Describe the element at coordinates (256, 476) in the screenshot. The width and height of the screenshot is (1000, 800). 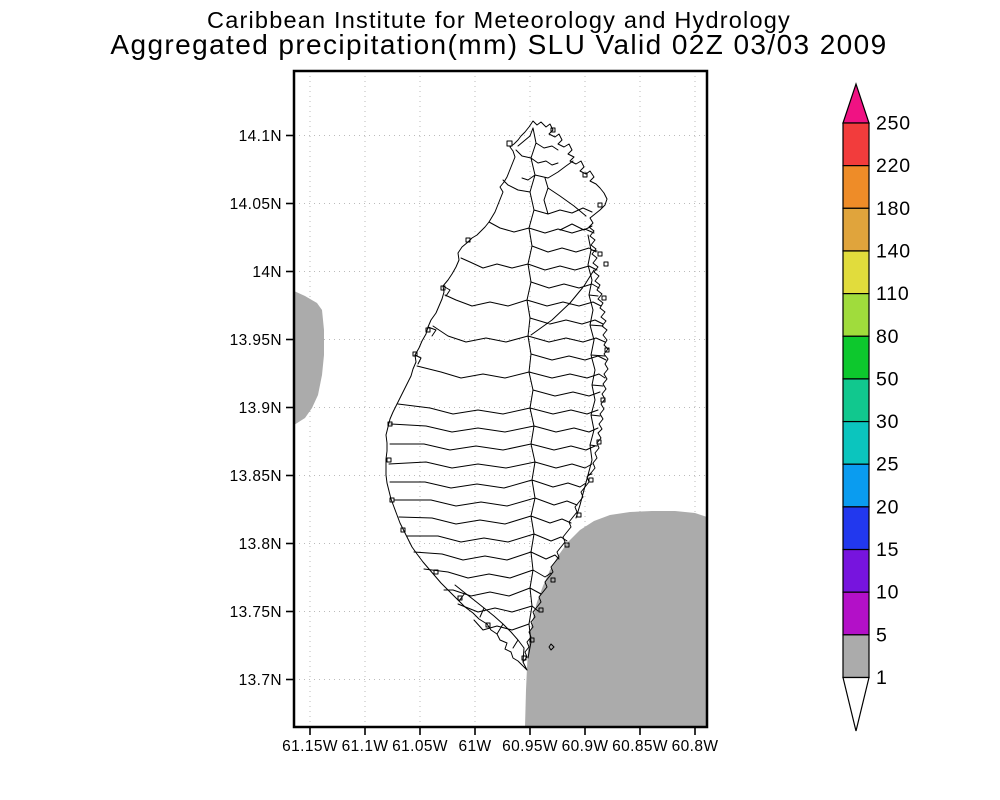
I see `lat-tick-label: 13.85N` at that location.